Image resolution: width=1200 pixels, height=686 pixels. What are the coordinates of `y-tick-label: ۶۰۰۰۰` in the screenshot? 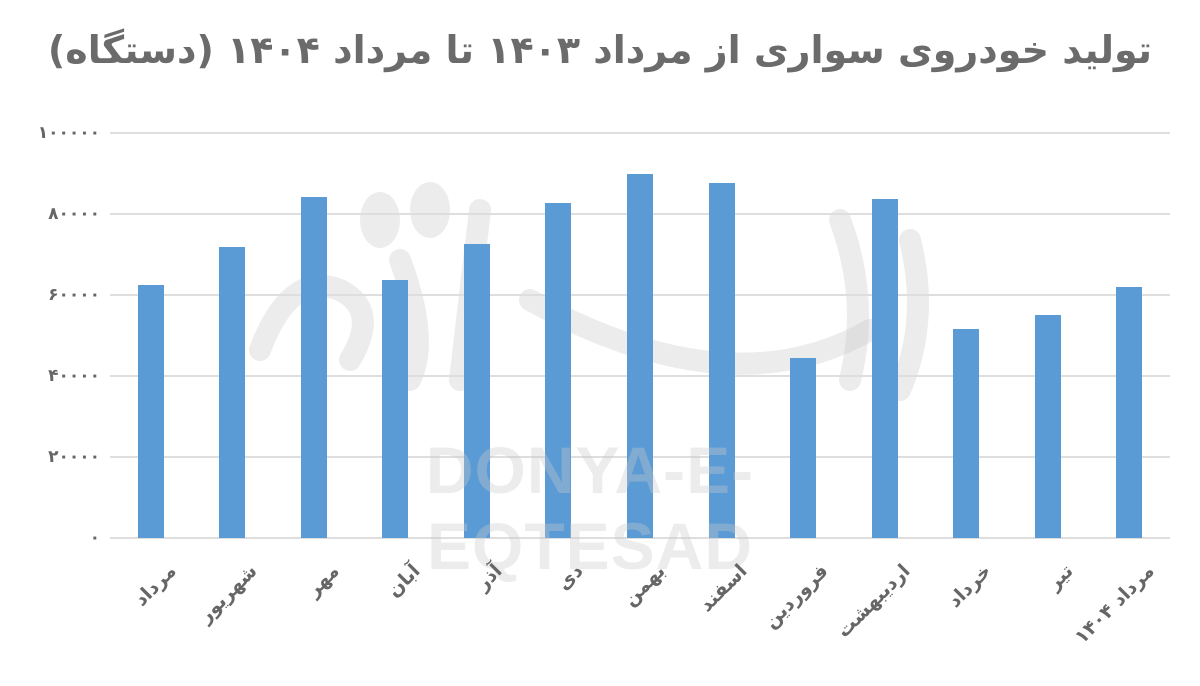 It's located at (74, 295).